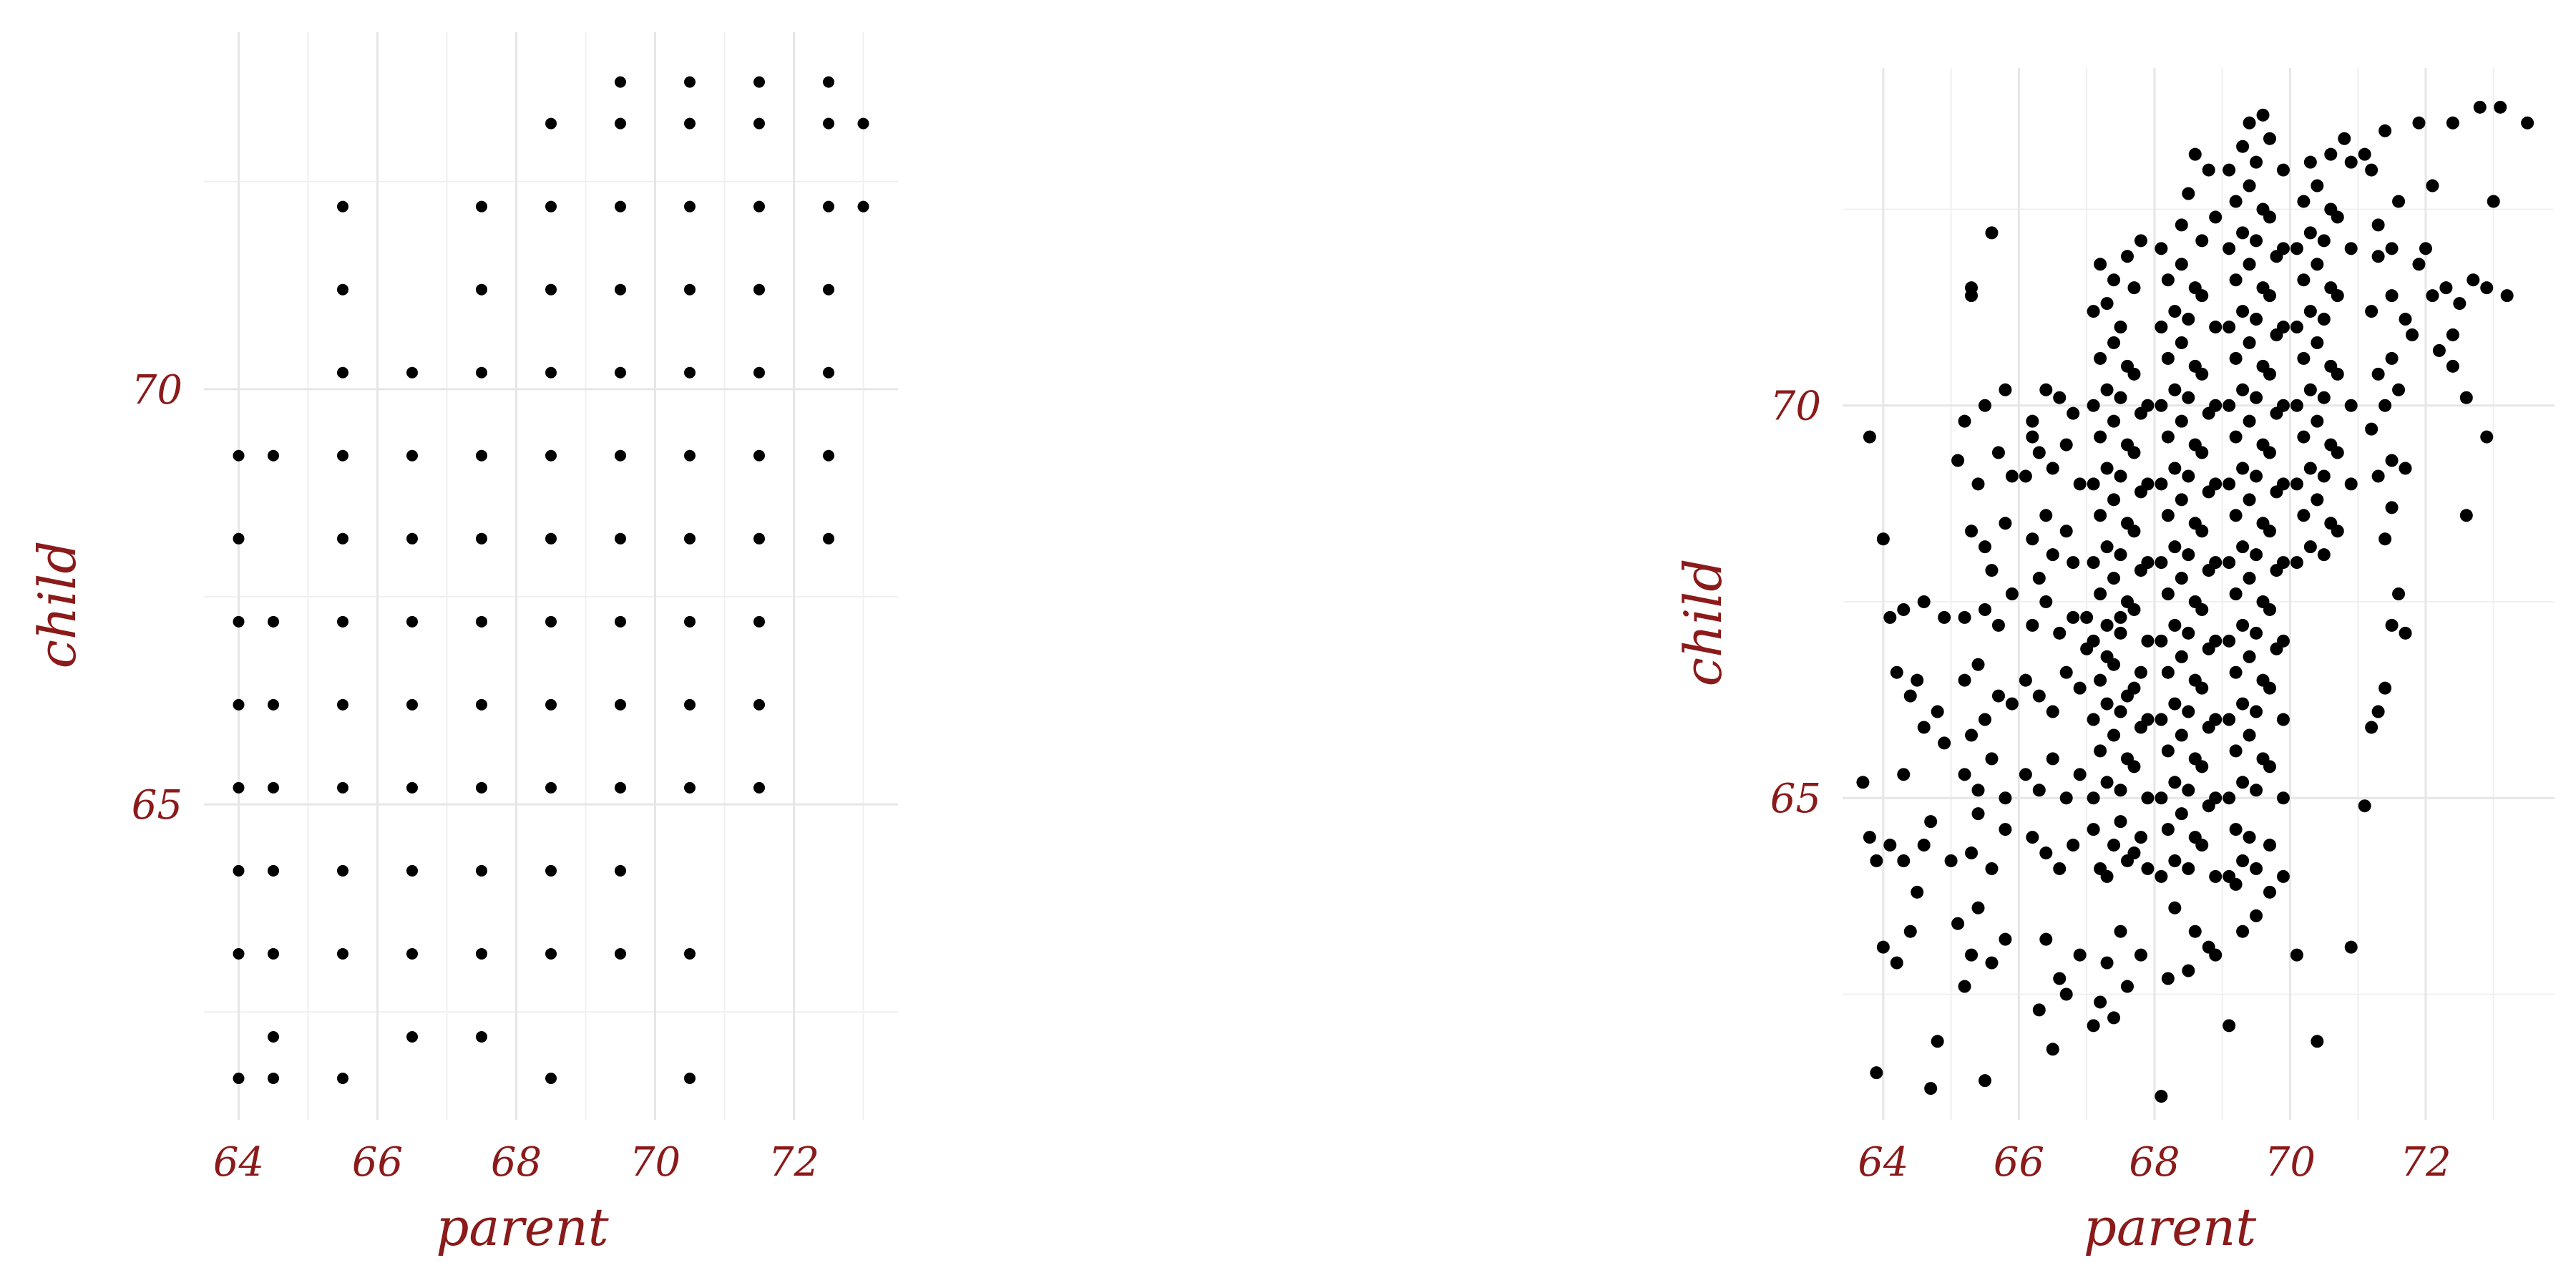 This screenshot has width=2576, height=1288. Describe the element at coordinates (516, 1162) in the screenshot. I see `x-tick-label: 68` at that location.